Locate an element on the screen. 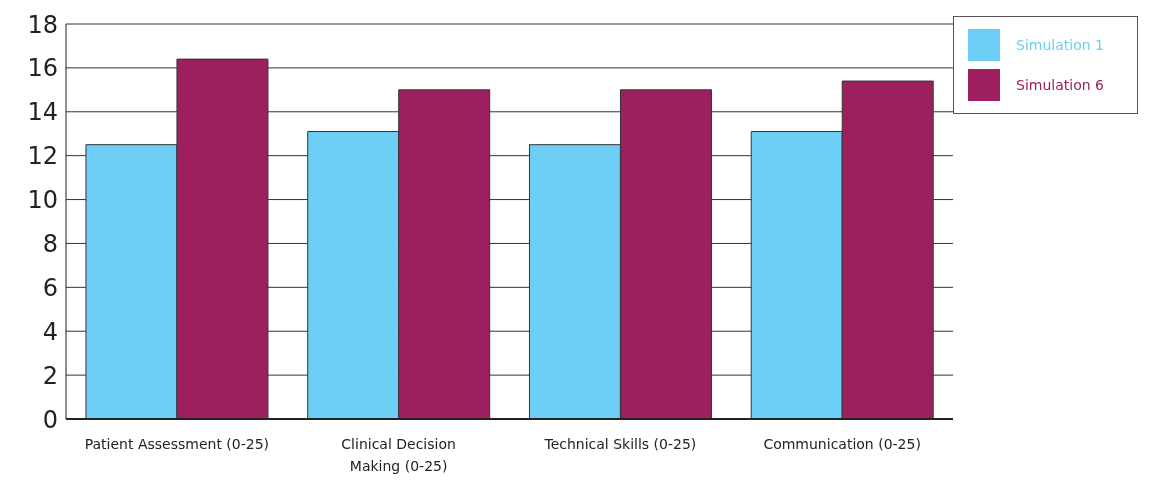 This screenshot has width=1176, height=499. x-tick-label: Patient Assessment (0-25) is located at coordinates (177, 444).